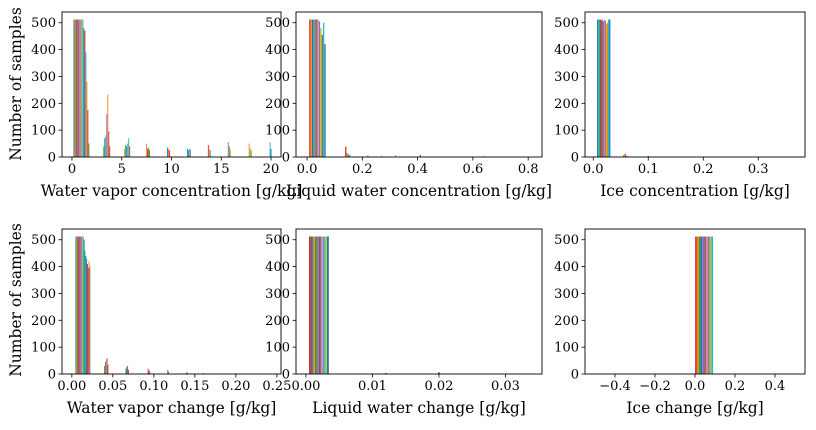  Describe the element at coordinates (419, 191) in the screenshot. I see `x-axis-label: Liquid water concentration [g/kg]` at that location.